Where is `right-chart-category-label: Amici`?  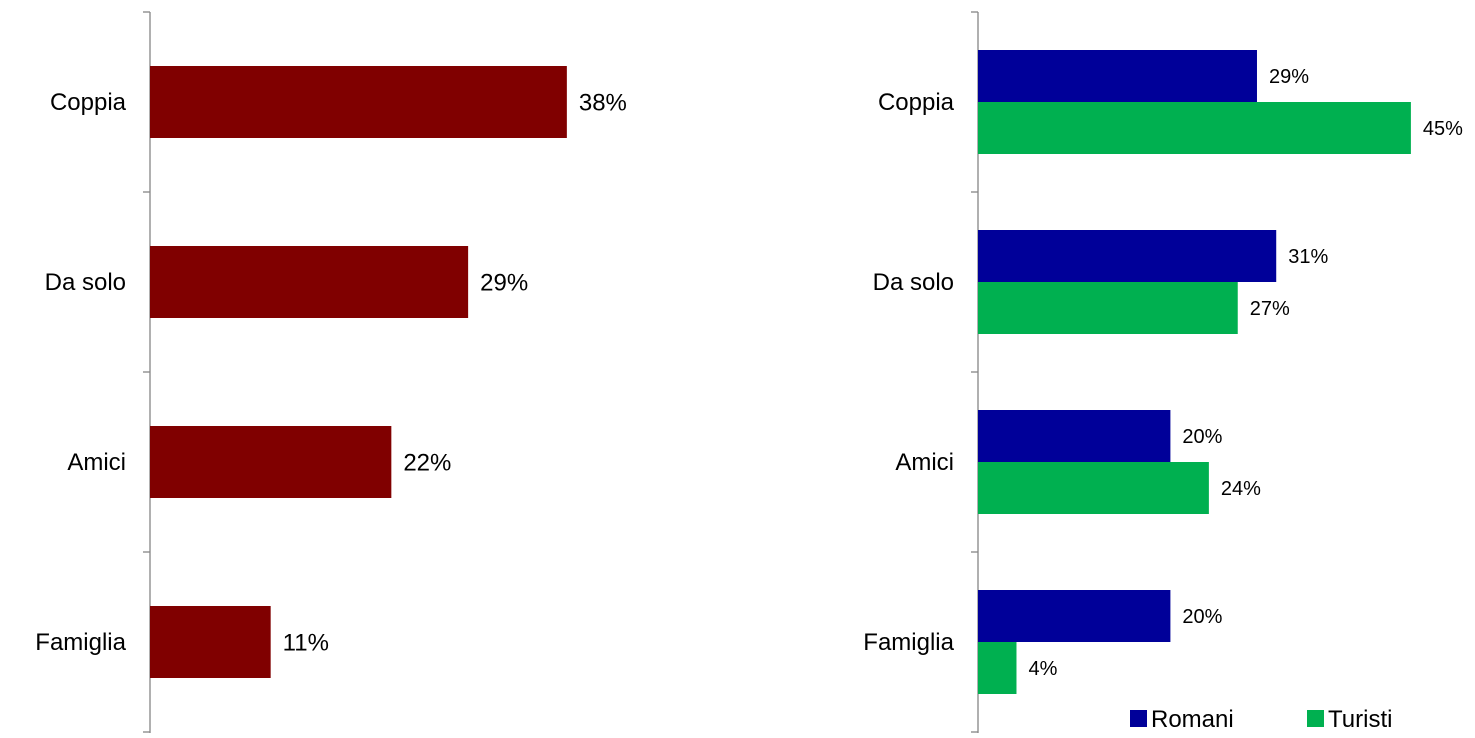 right-chart-category-label: Amici is located at coordinates (924, 462).